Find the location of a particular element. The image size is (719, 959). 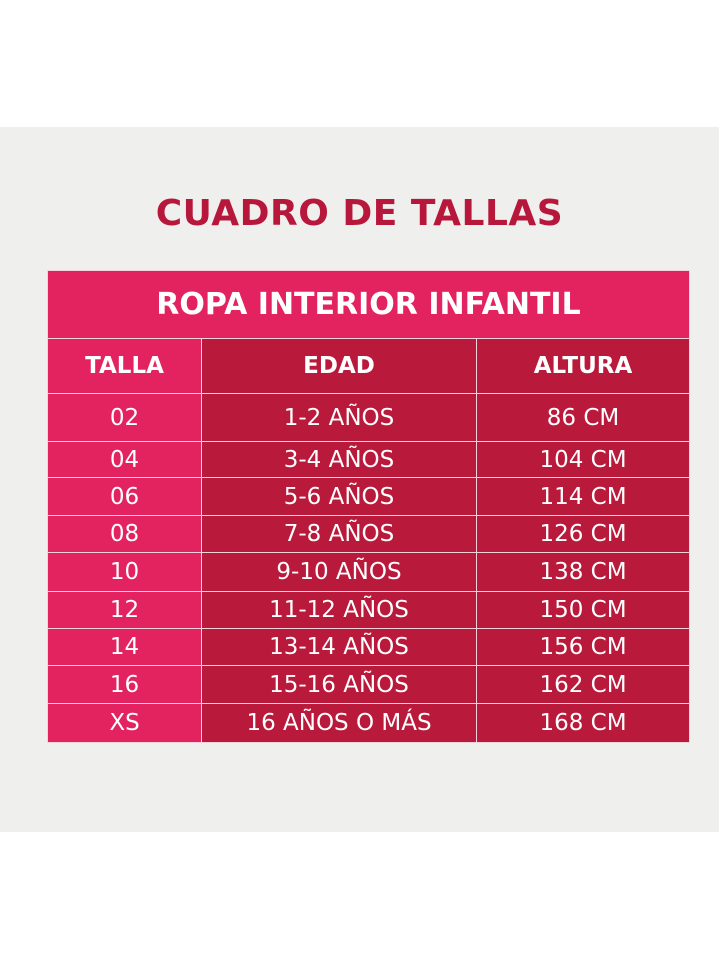

table-row: 10 9-10 AÑOS 138 CM is located at coordinates (368, 572).